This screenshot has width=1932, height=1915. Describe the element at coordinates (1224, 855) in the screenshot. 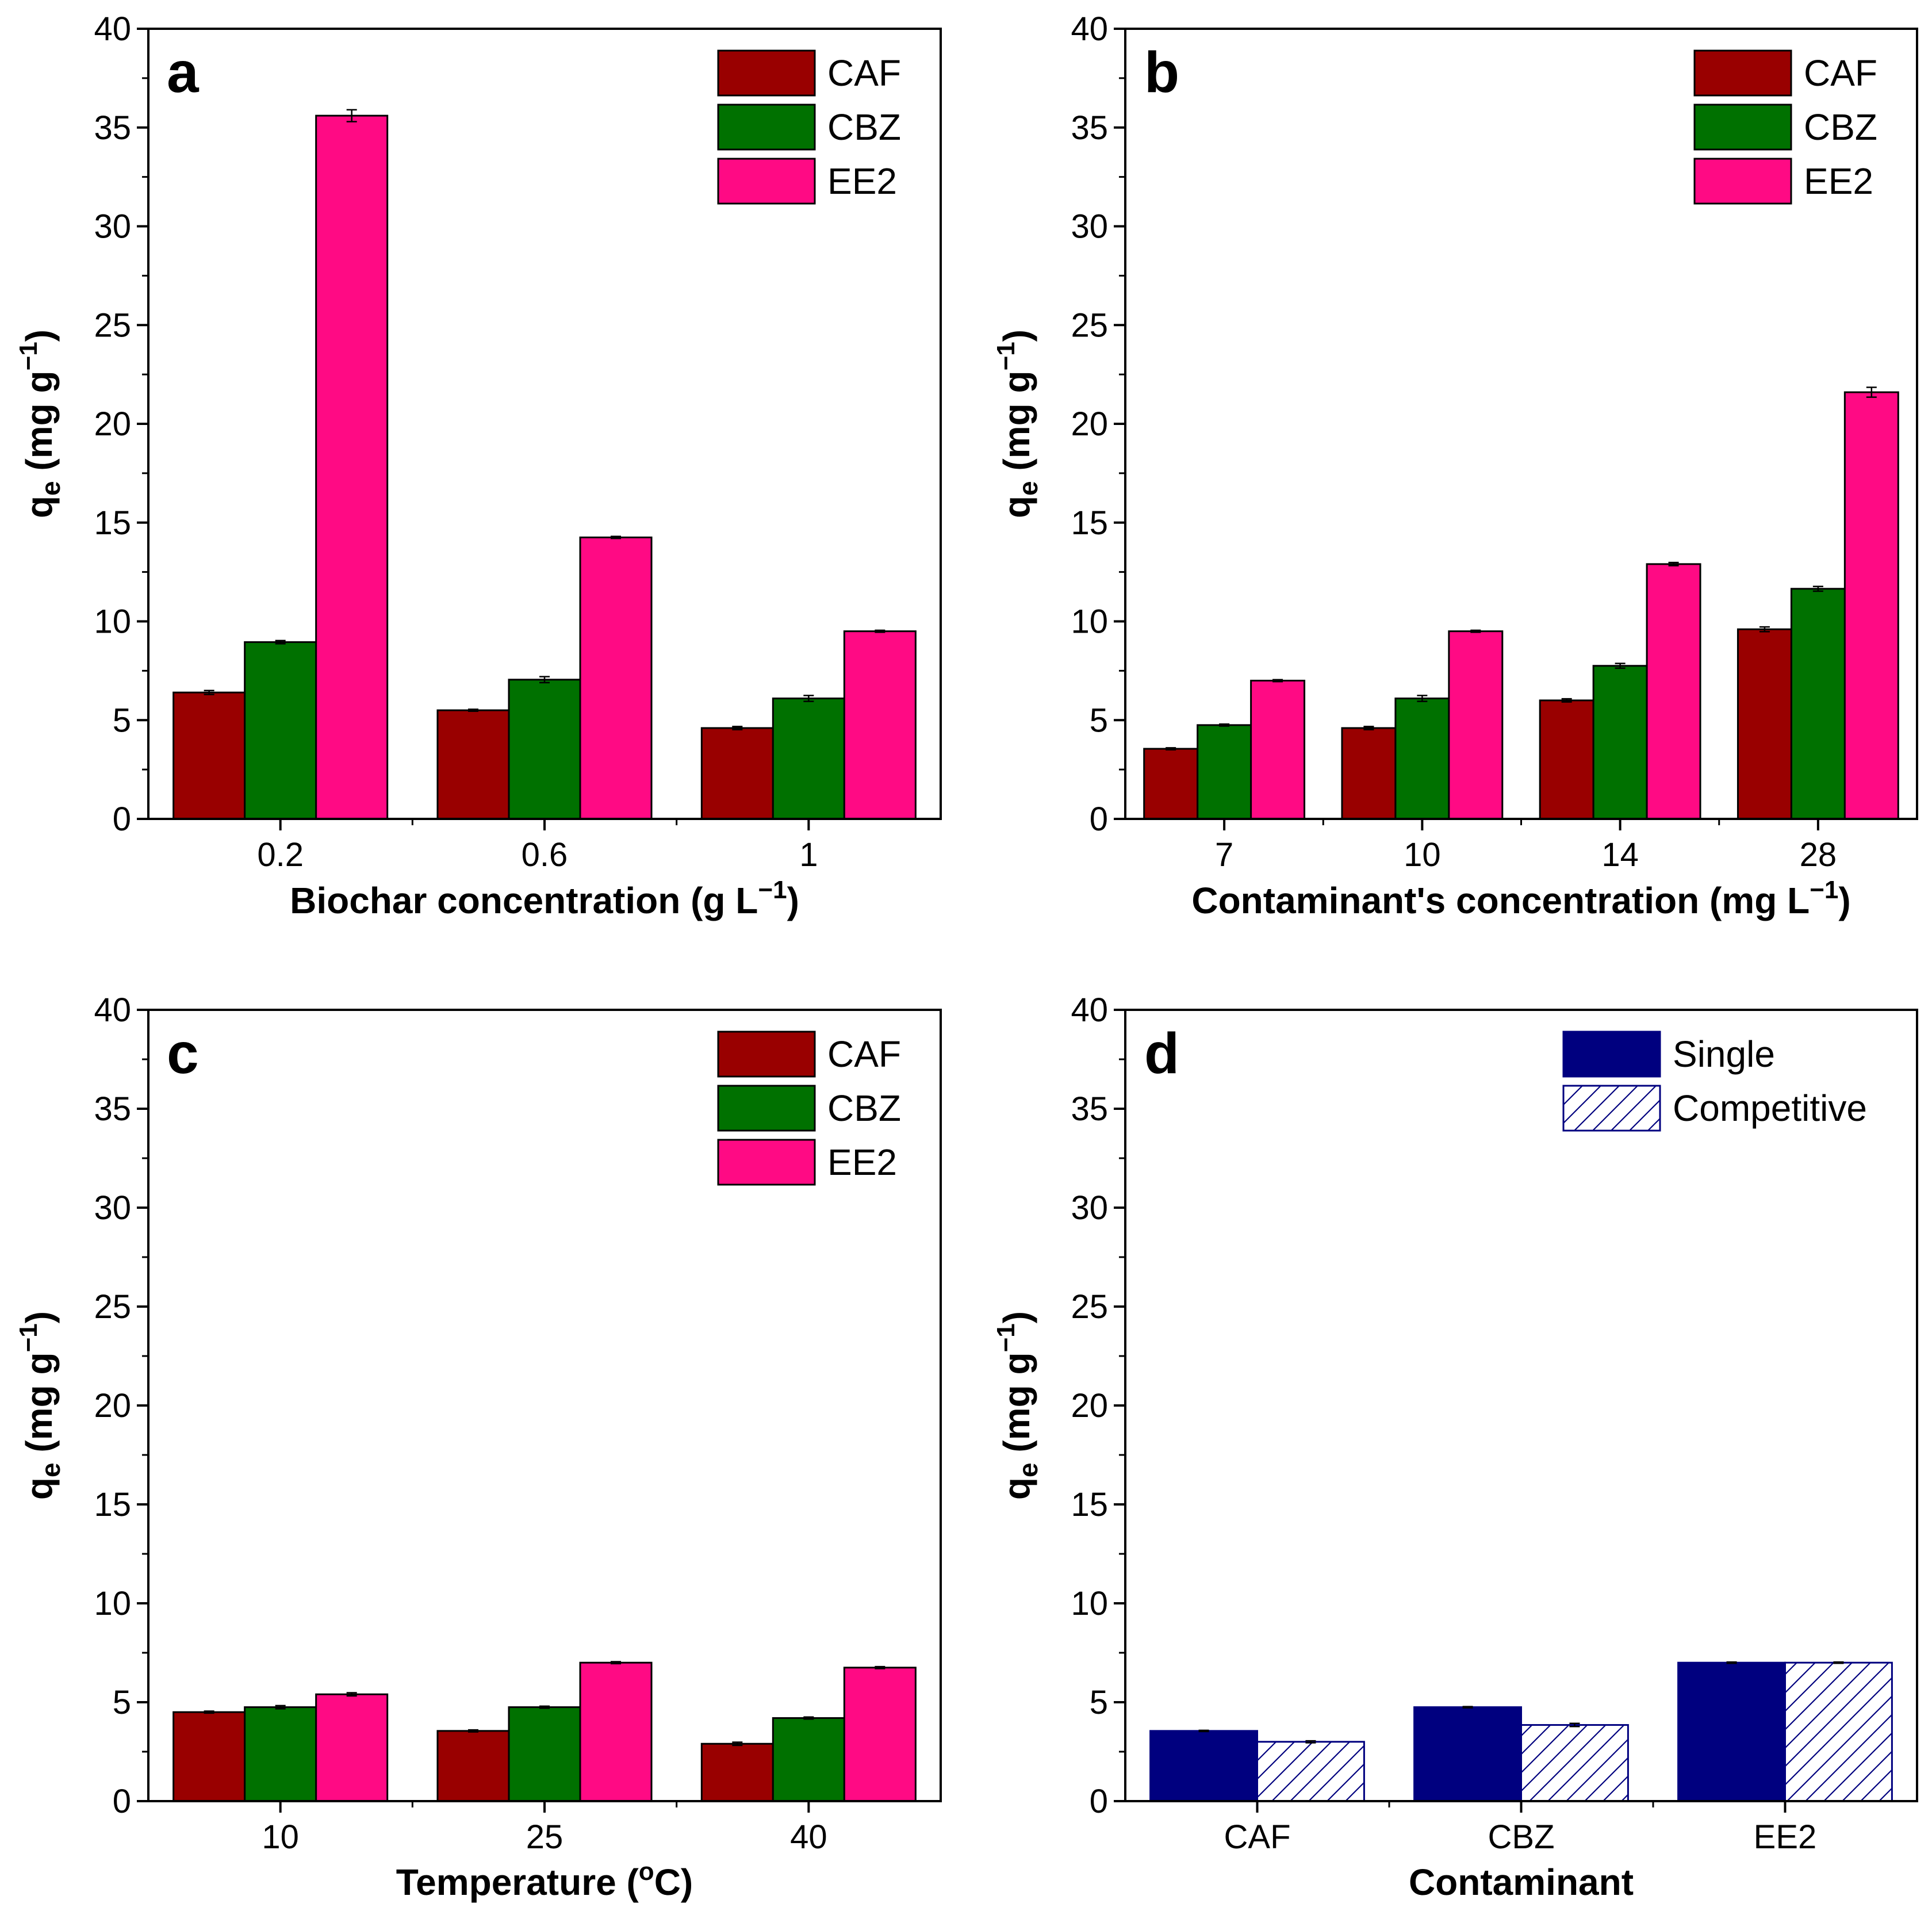

I see `x-tick-label: 7` at that location.